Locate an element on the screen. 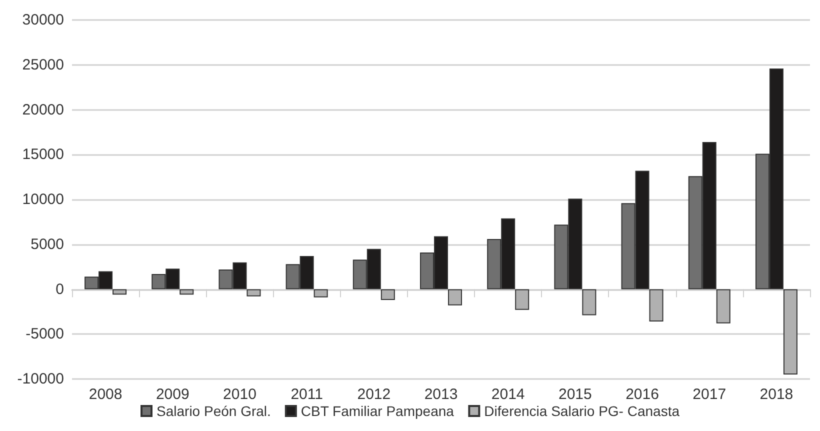 This screenshot has width=820, height=431. x-tick-label: 2010 is located at coordinates (239, 394).